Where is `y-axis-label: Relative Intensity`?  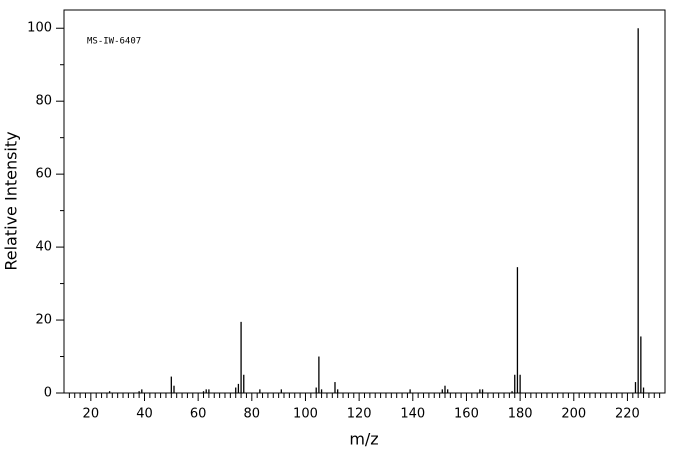 y-axis-label: Relative Intensity is located at coordinates (11, 200).